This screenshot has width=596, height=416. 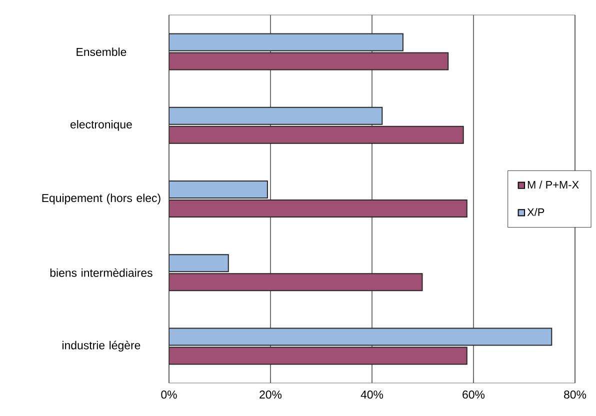 What do you see at coordinates (271, 394) in the screenshot?
I see `x-tick-label: 20%` at bounding box center [271, 394].